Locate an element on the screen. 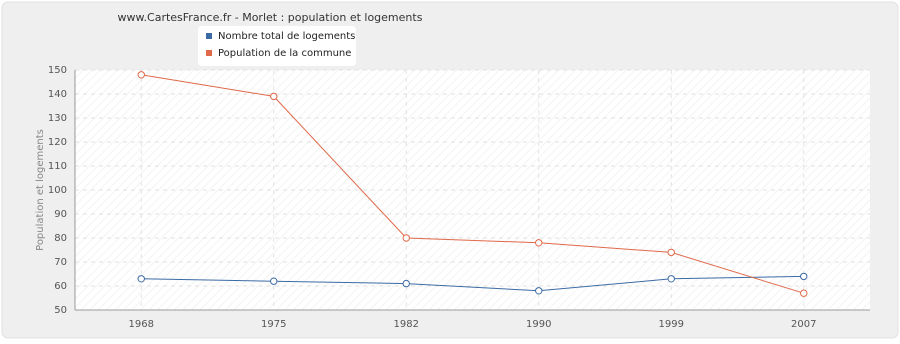 The height and width of the screenshot is (344, 900). y-tick-label: 100 is located at coordinates (57, 190).